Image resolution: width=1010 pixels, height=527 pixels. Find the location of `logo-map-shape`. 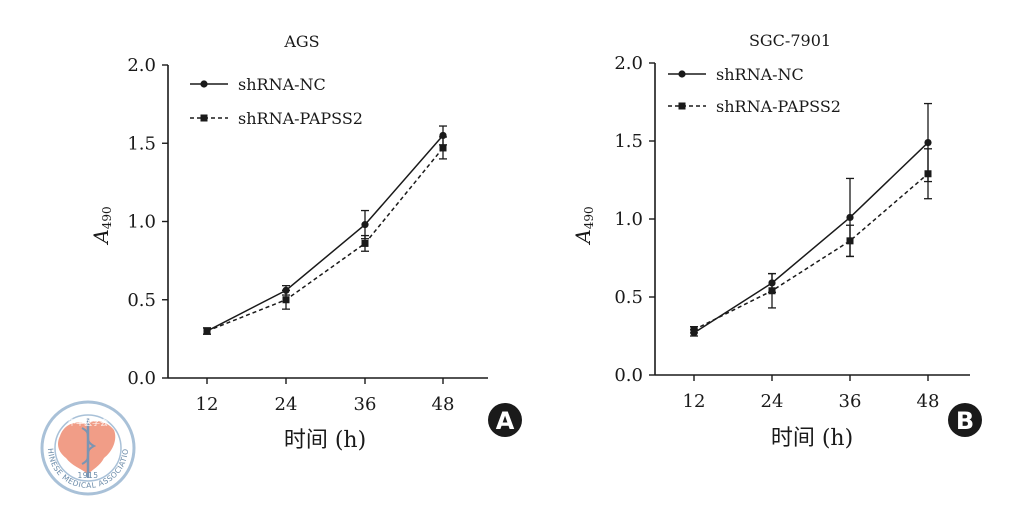

logo-map-shape is located at coordinates (87, 447).